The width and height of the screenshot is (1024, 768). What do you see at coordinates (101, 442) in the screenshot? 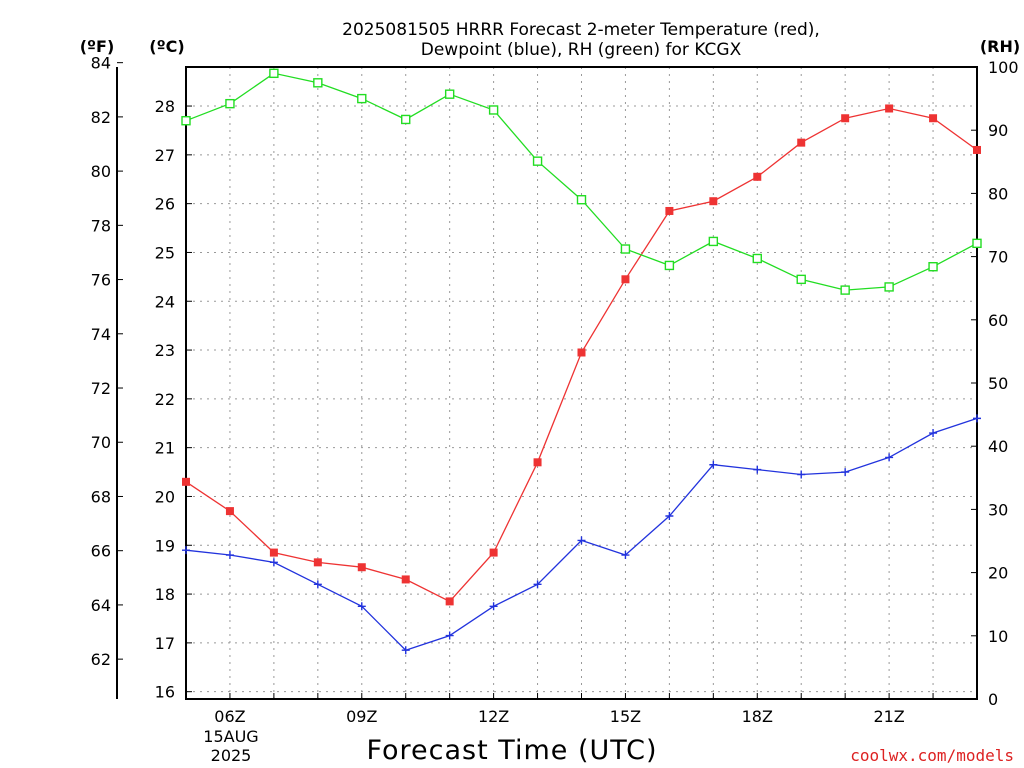
I see `fahrenheit-tick-label: 70` at bounding box center [101, 442].